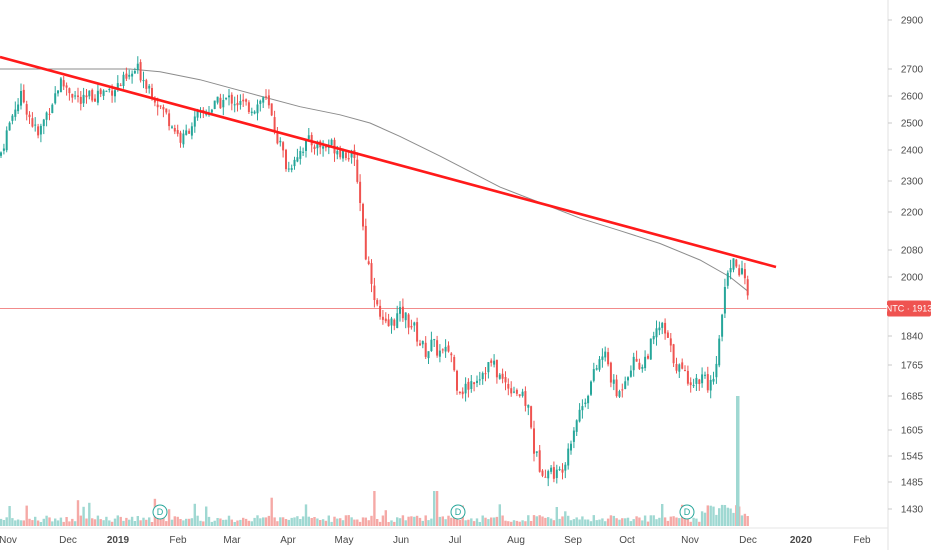 The width and height of the screenshot is (932, 550). I want to click on y-tick-label: 1765, so click(912, 366).